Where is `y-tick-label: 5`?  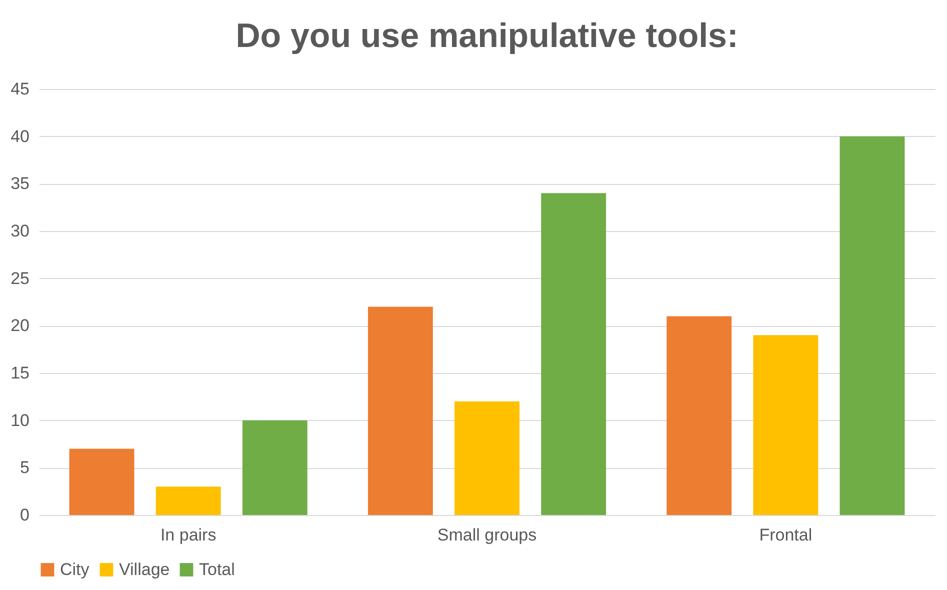 y-tick-label: 5 is located at coordinates (25, 468).